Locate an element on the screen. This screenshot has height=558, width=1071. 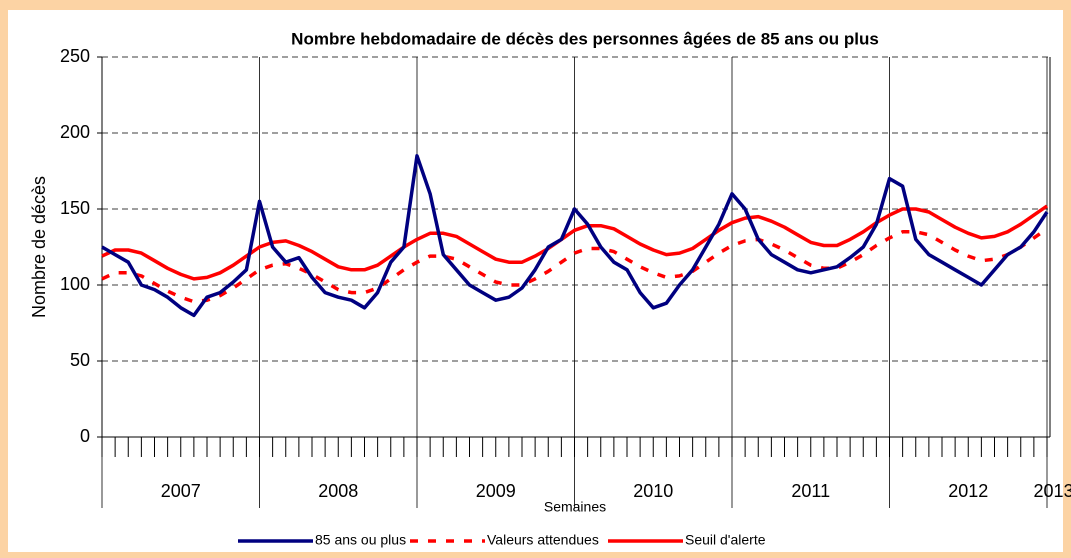
y-axis-title: Nombre de décès is located at coordinates (39, 247).